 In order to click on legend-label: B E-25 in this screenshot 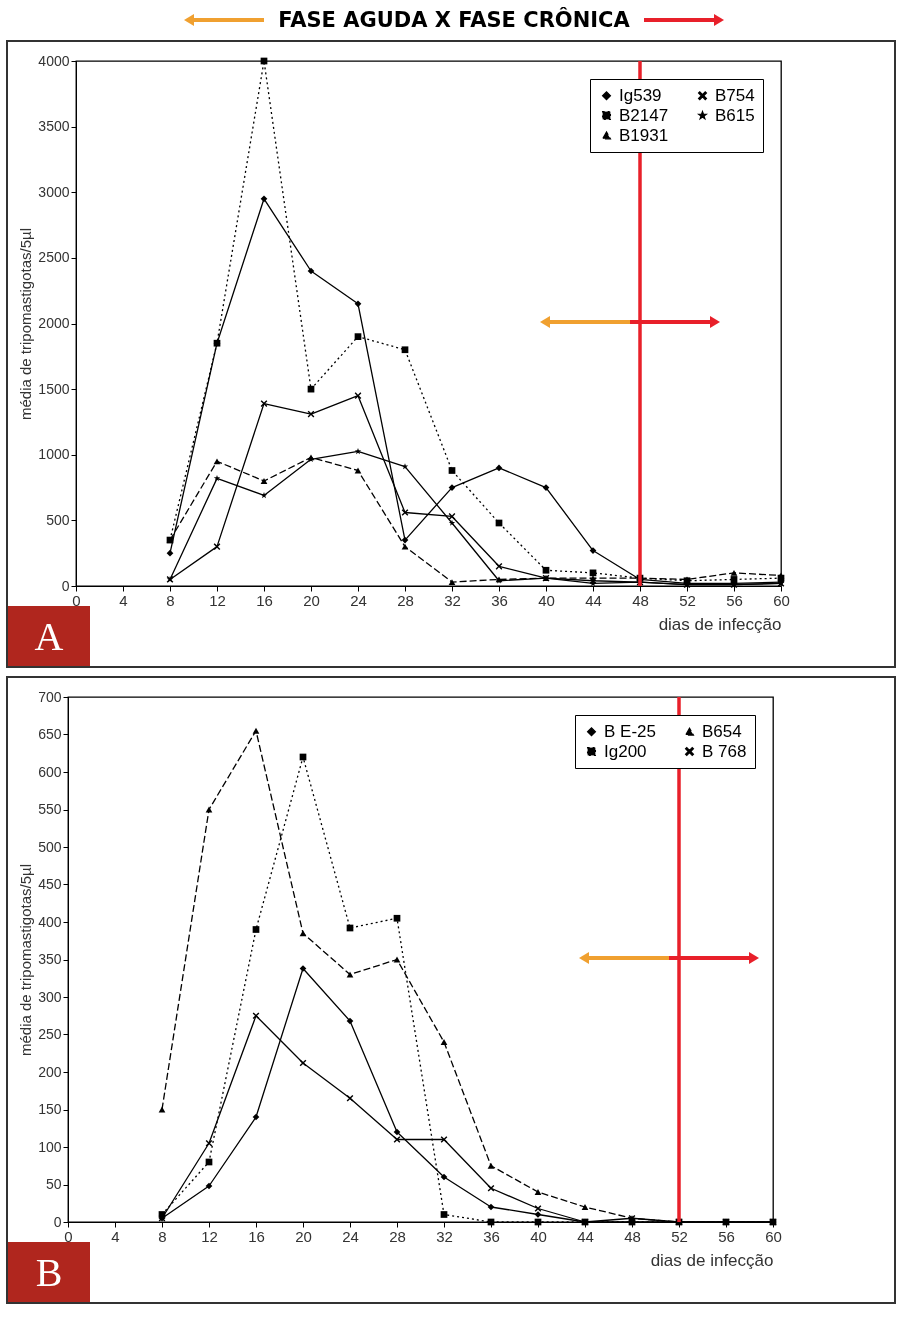, I will do `click(630, 731)`.